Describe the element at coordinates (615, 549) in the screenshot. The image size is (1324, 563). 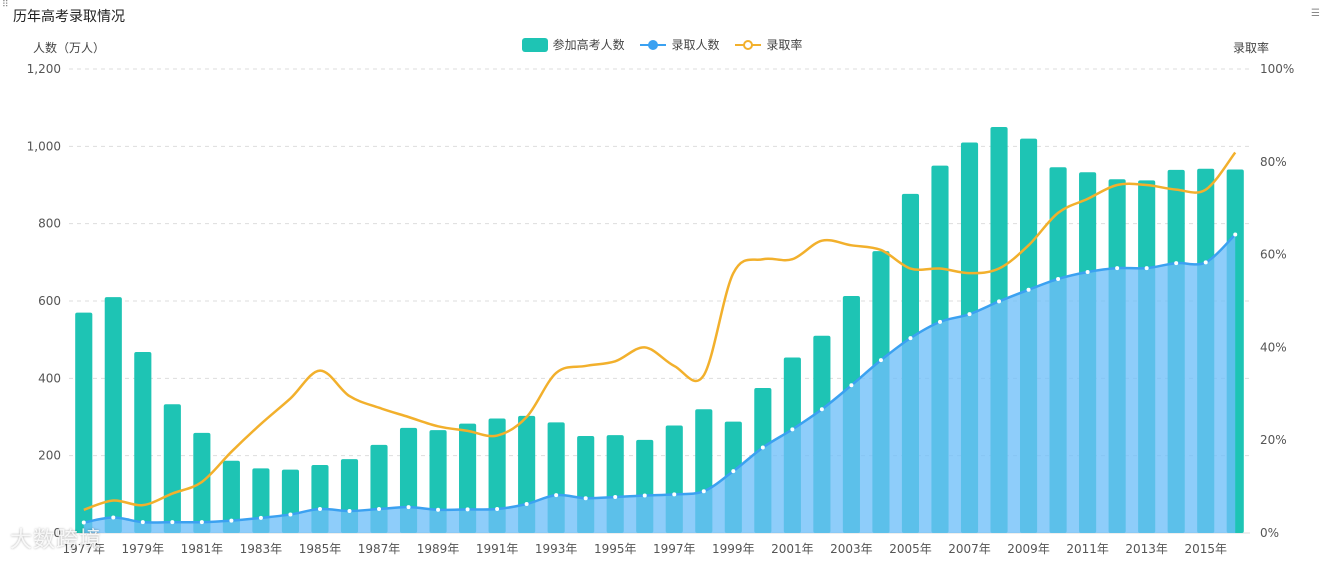
I see `x-tick-label: 1995年` at that location.